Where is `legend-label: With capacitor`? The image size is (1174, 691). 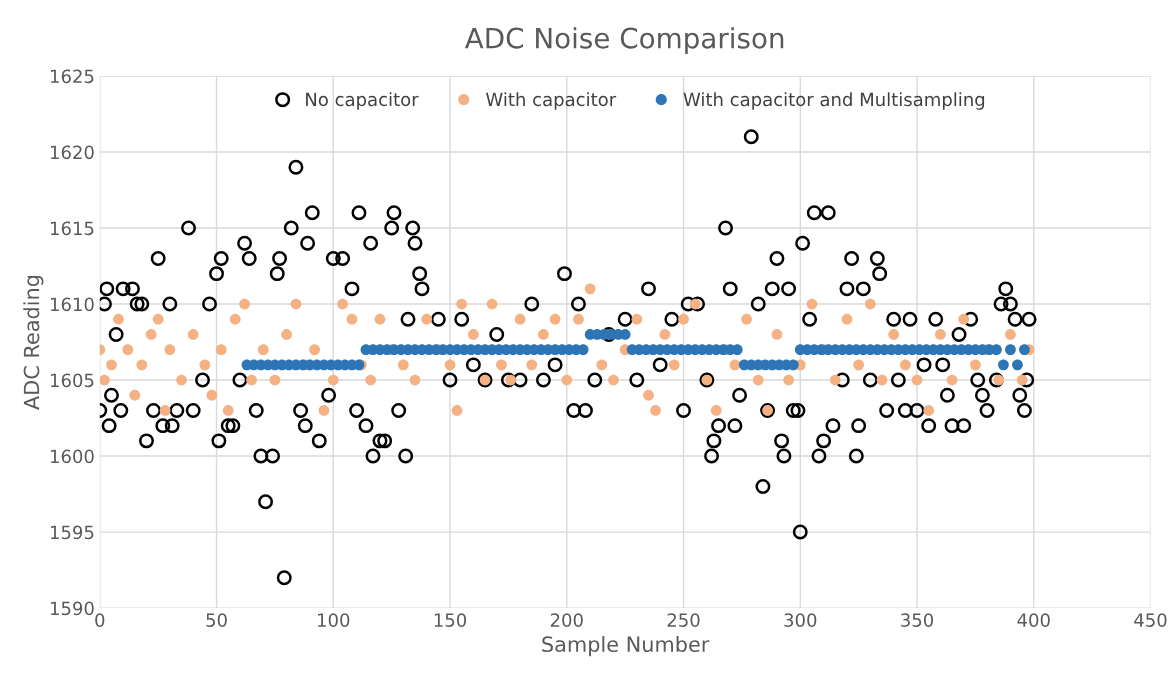 legend-label: With capacitor is located at coordinates (551, 101).